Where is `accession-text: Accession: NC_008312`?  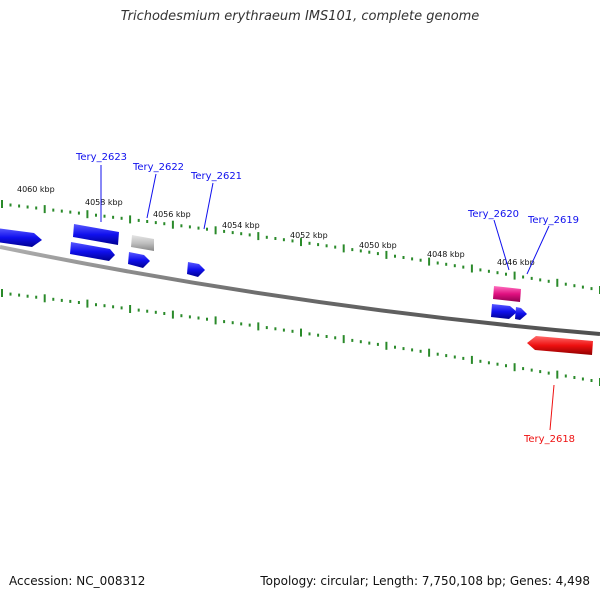
accession-text: Accession: NC_008312 is located at coordinates (77, 581).